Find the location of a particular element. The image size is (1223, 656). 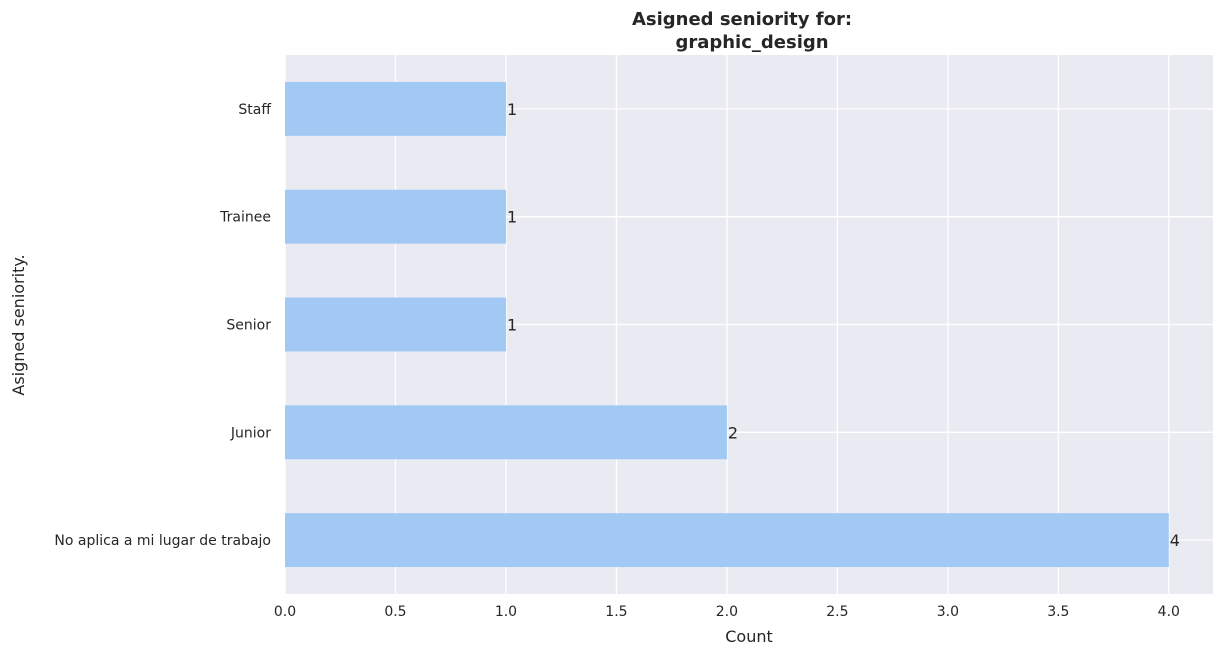

y-tick-label: Senior is located at coordinates (248, 326).